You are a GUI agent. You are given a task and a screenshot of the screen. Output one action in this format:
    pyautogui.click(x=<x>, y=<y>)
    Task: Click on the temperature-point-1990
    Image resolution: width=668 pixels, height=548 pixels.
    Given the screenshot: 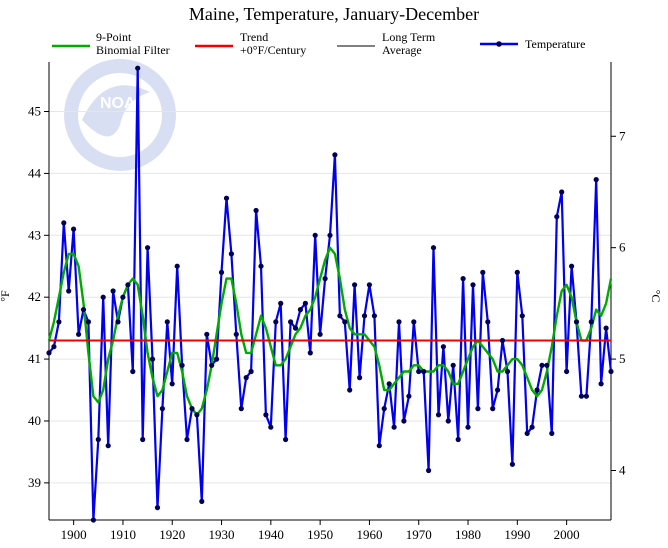 What is the action you would take?
    pyautogui.click(x=517, y=272)
    